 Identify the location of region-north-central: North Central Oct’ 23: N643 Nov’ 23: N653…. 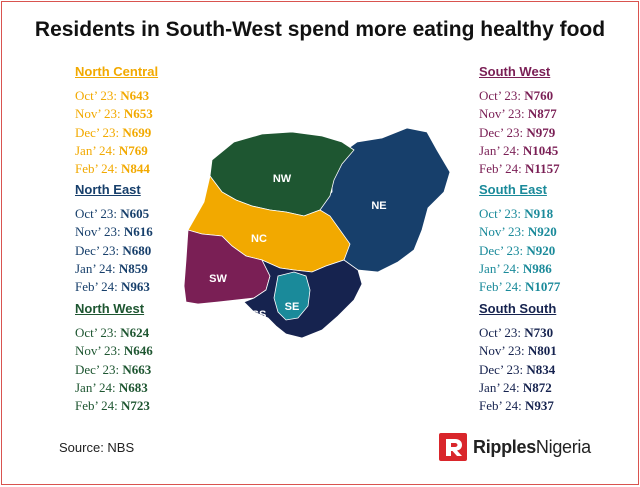
(150, 121).